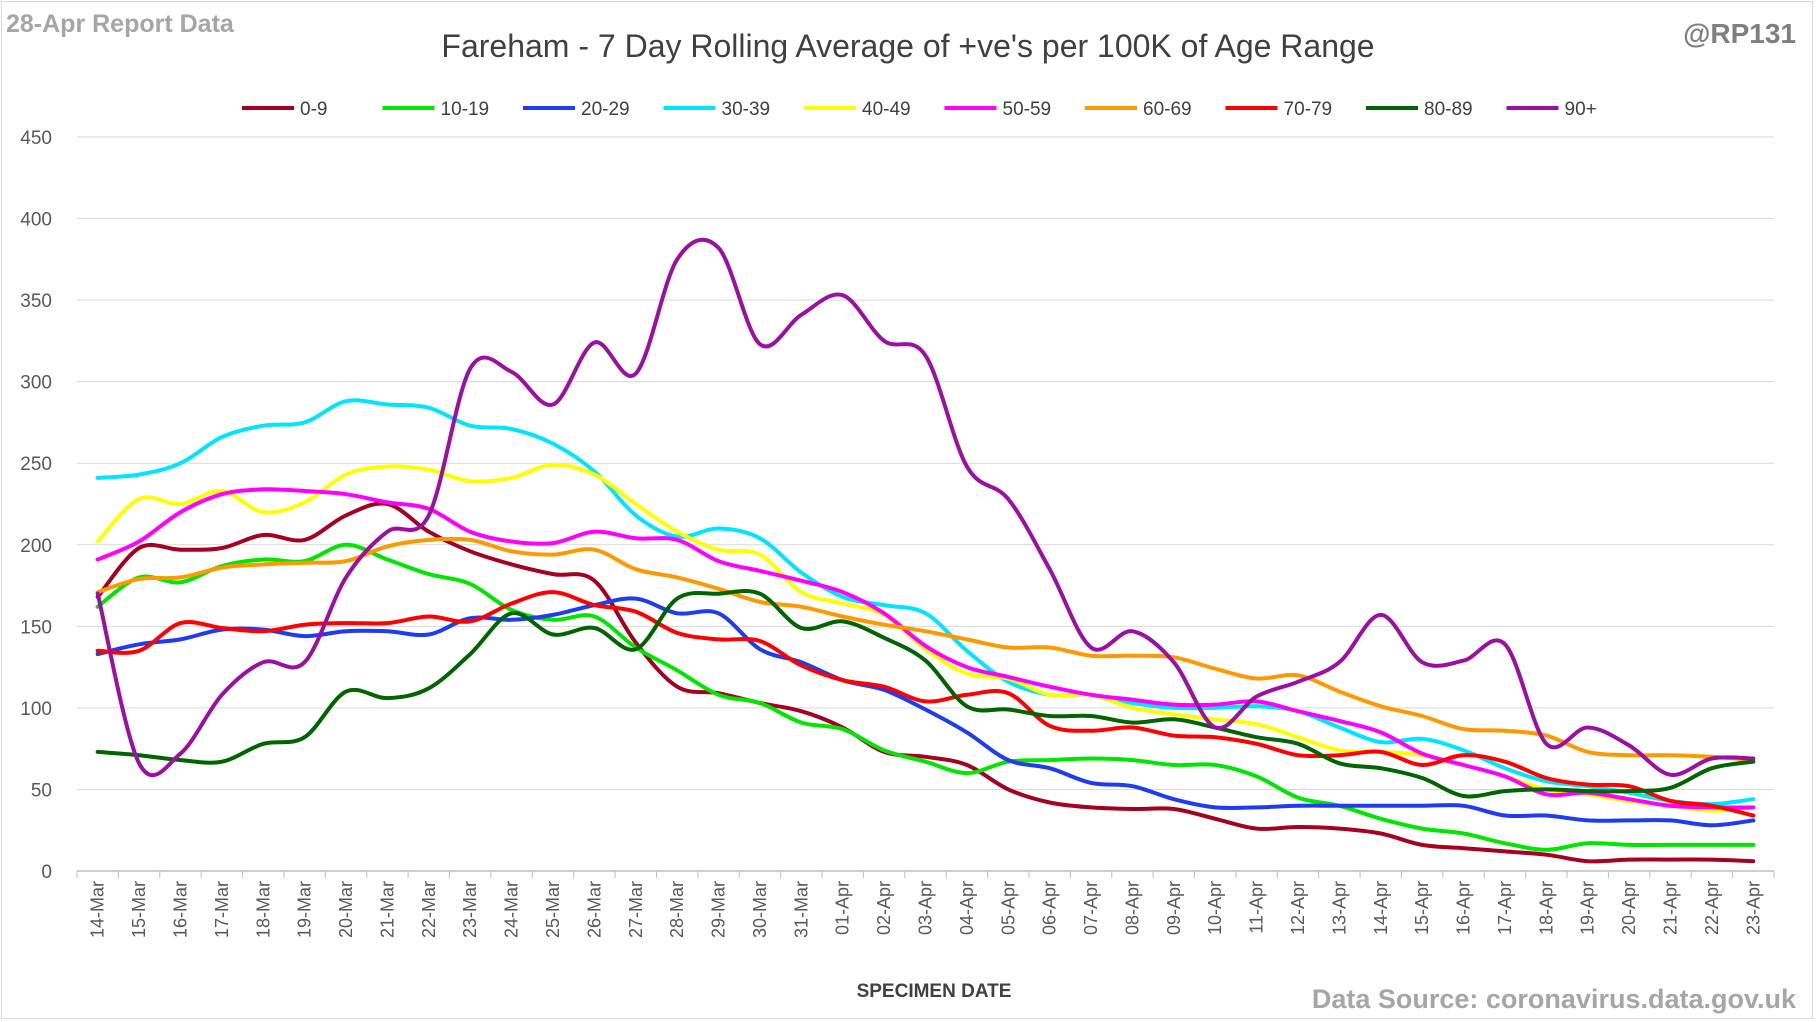 The image size is (1816, 1022). What do you see at coordinates (470, 909) in the screenshot?
I see `x-tick-label: 23-Mar` at bounding box center [470, 909].